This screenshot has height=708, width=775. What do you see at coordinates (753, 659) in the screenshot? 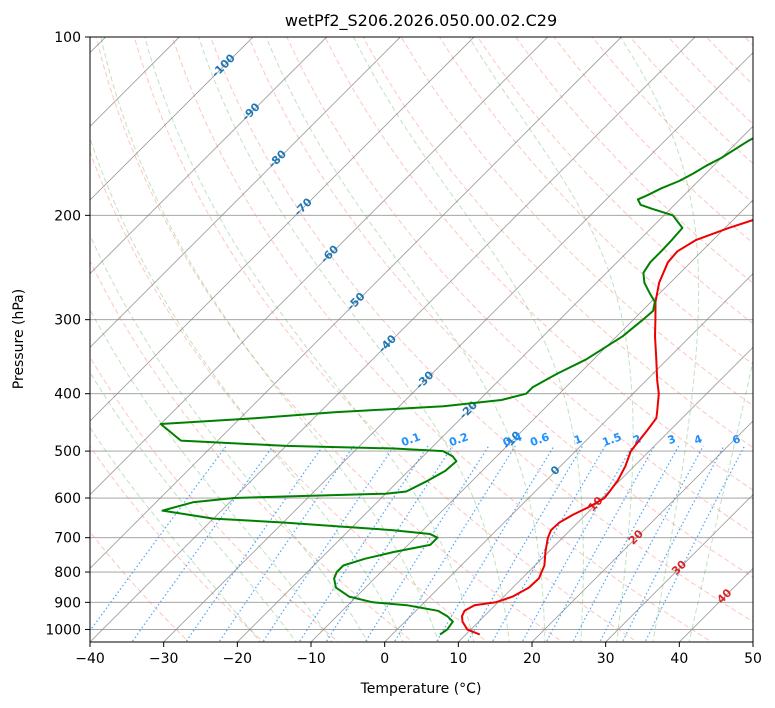
I see `x-tick-label: 50` at bounding box center [753, 659].